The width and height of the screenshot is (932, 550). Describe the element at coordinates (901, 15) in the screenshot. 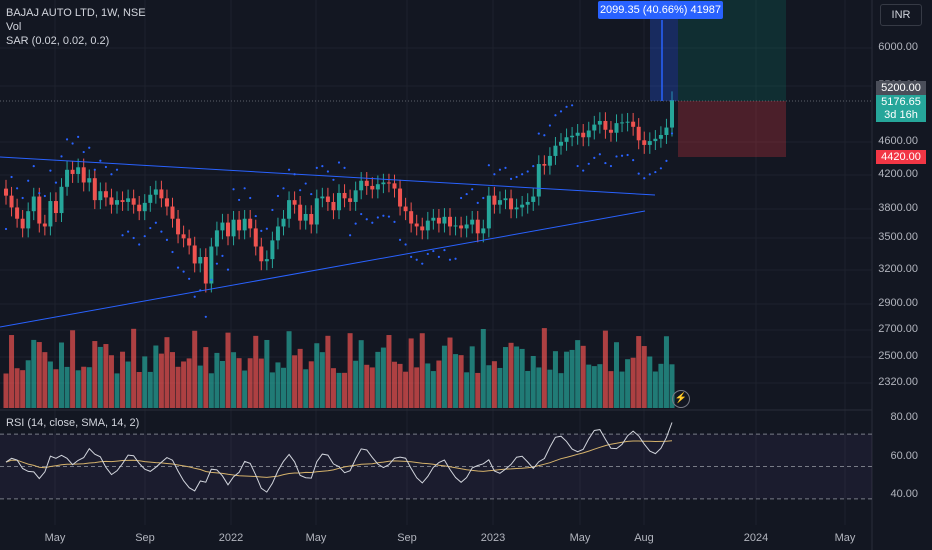

I see `currency-button: INR` at that location.